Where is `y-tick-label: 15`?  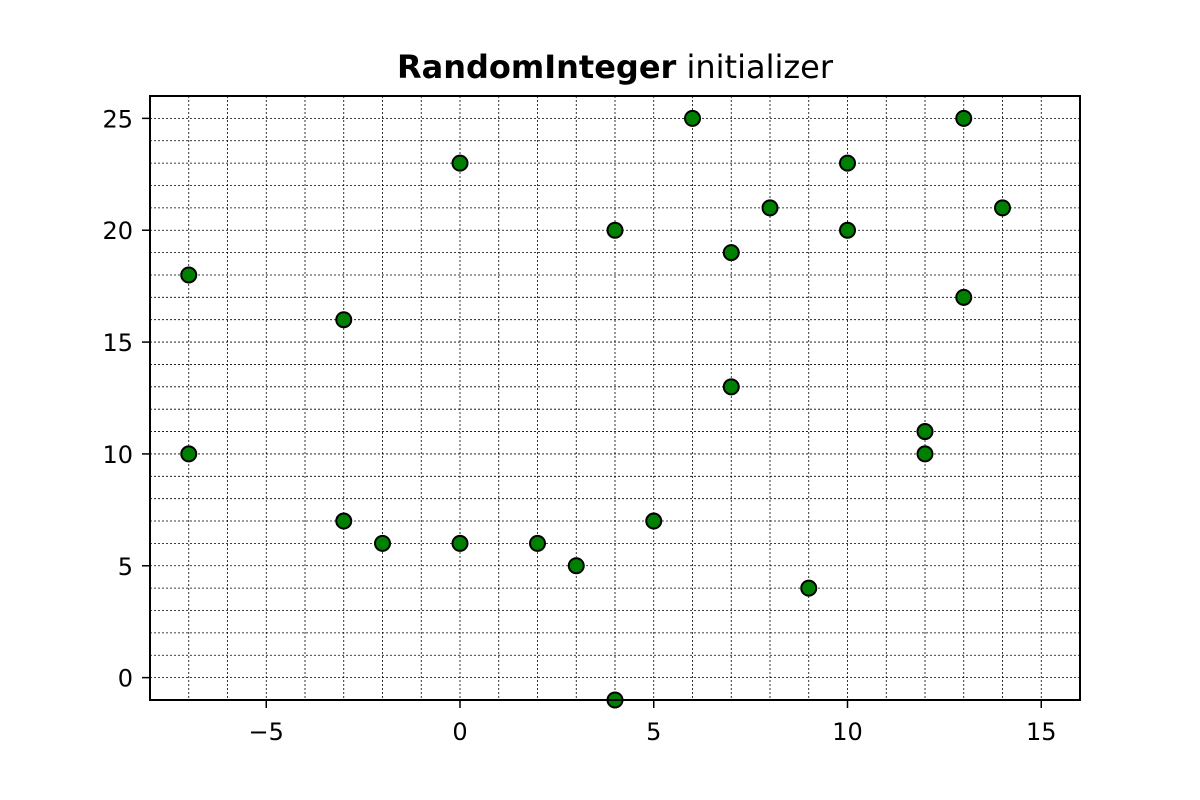
y-tick-label: 15 is located at coordinates (117, 343).